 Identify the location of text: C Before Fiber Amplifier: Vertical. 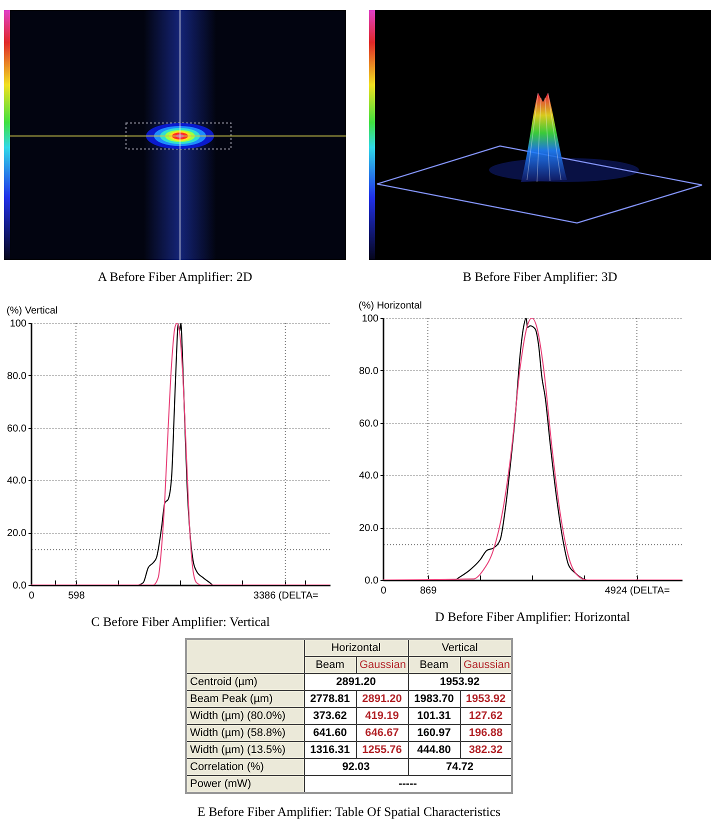
(180, 621).